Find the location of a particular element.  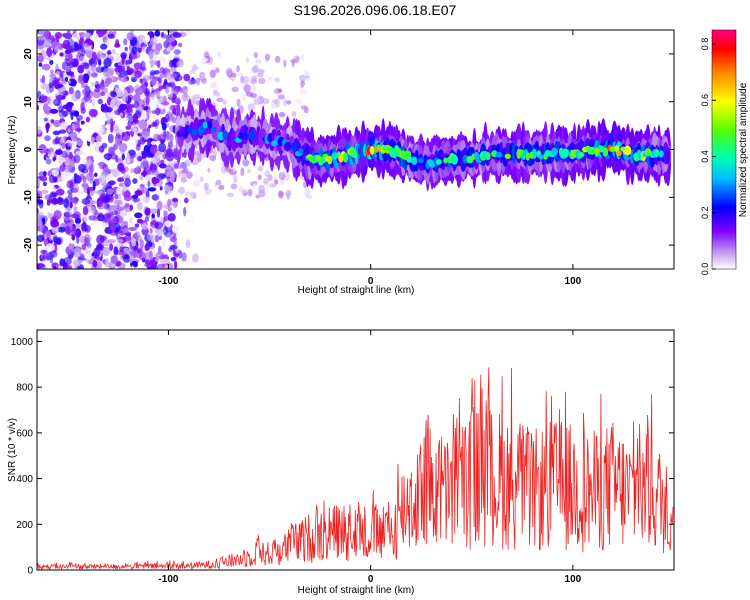

colorbar-tick-label: 0.2 is located at coordinates (705, 213).